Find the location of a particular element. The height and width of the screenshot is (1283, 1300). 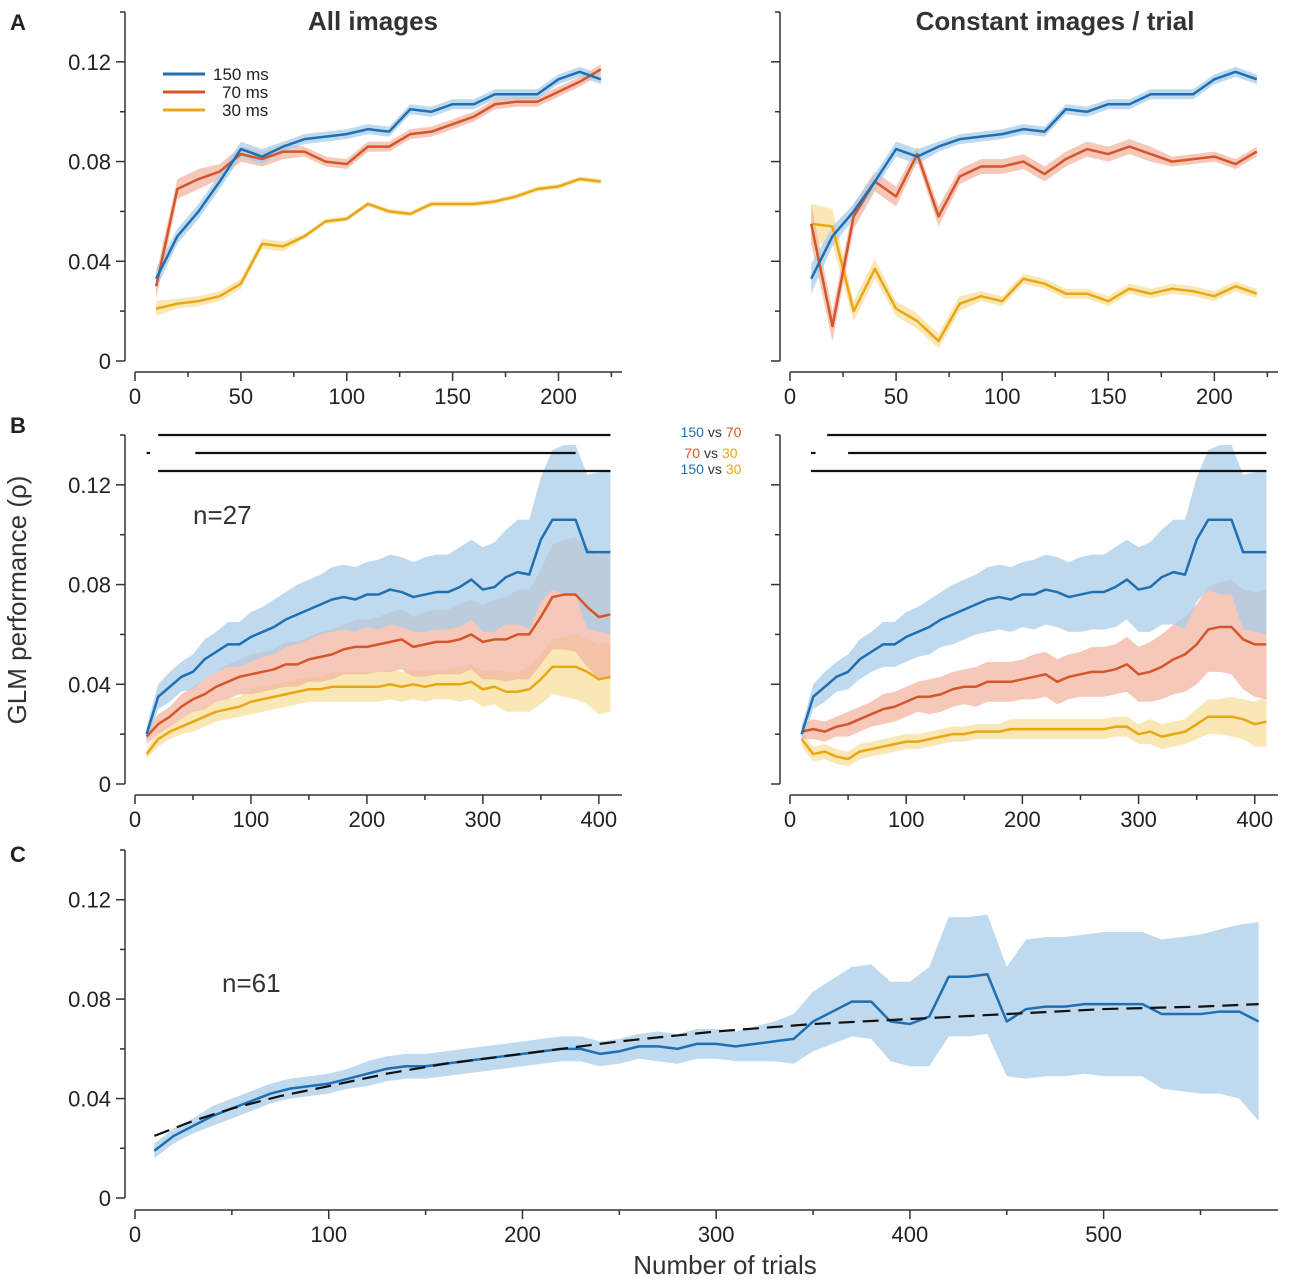

chart-a-right: 0 50 100 150 200 is located at coordinates (1024, 210).